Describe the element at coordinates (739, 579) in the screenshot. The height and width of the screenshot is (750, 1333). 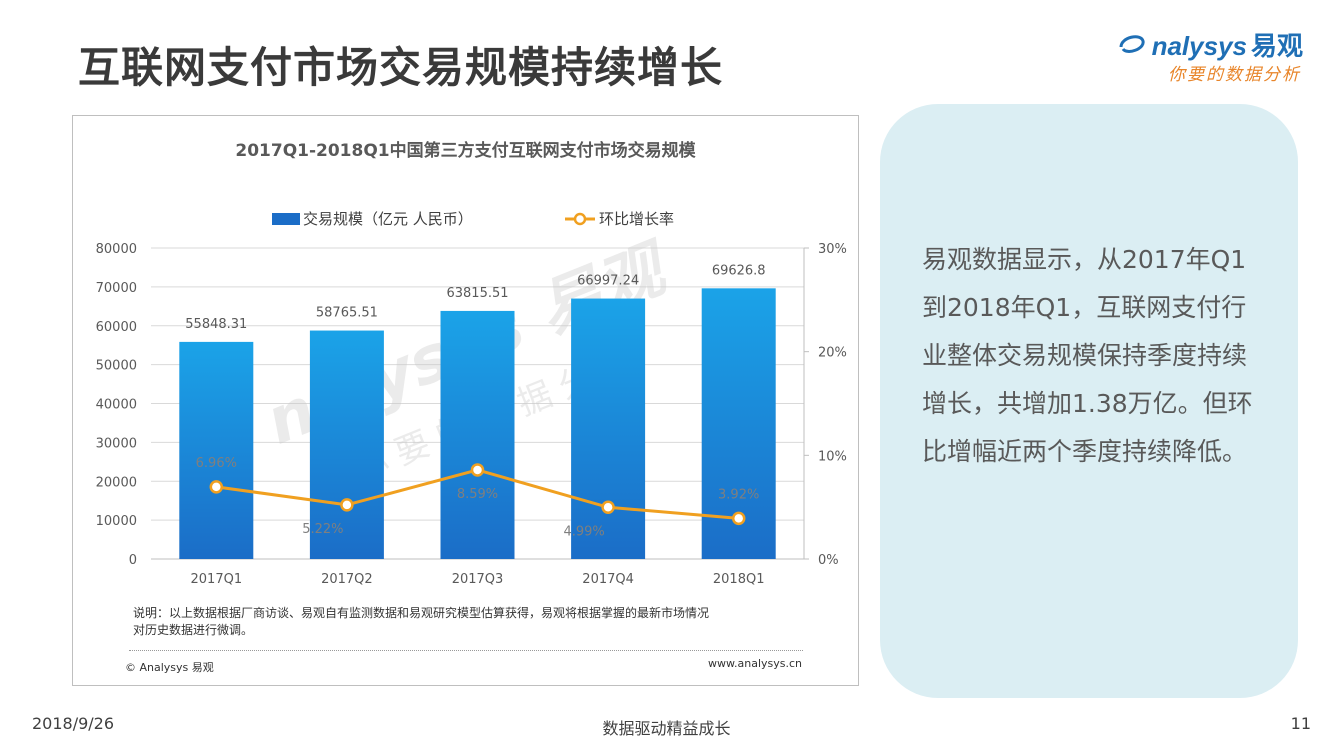
I see `x-tick-label: 2018Q1` at that location.